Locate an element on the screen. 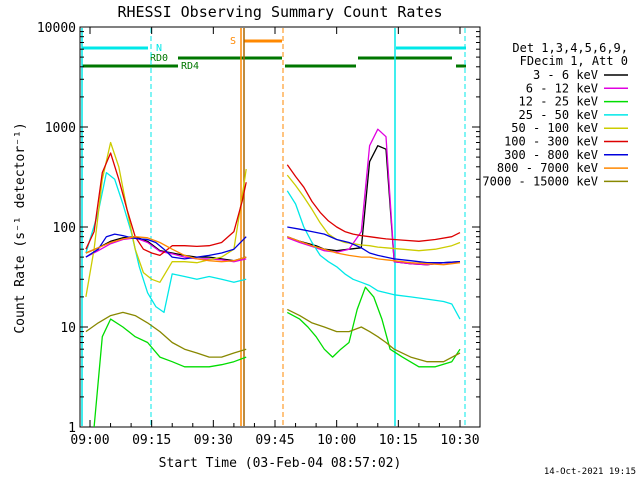  x-tick-label: 09:00 is located at coordinates (89, 440).